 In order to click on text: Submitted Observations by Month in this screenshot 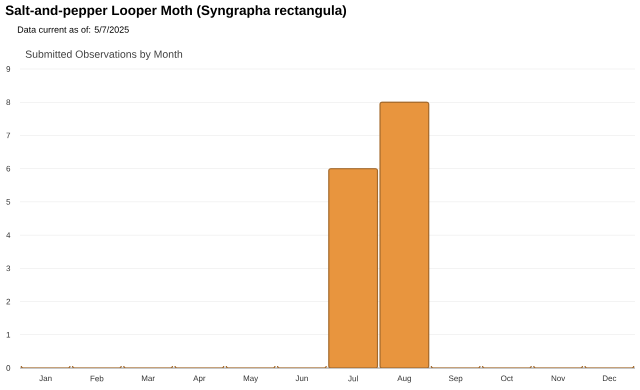, I will do `click(104, 55)`.